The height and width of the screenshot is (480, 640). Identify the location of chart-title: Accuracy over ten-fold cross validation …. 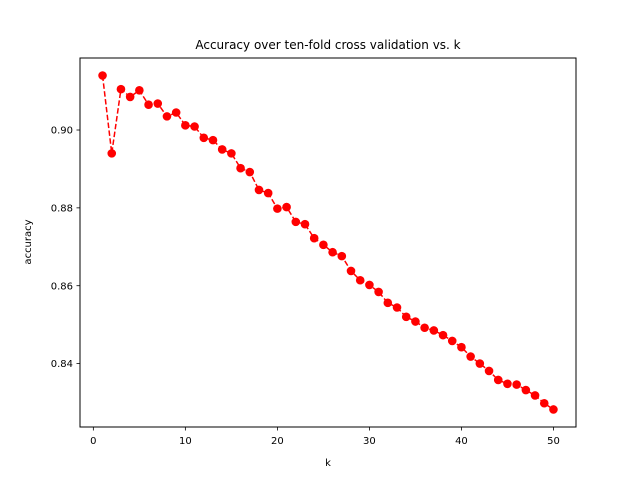
(327, 45).